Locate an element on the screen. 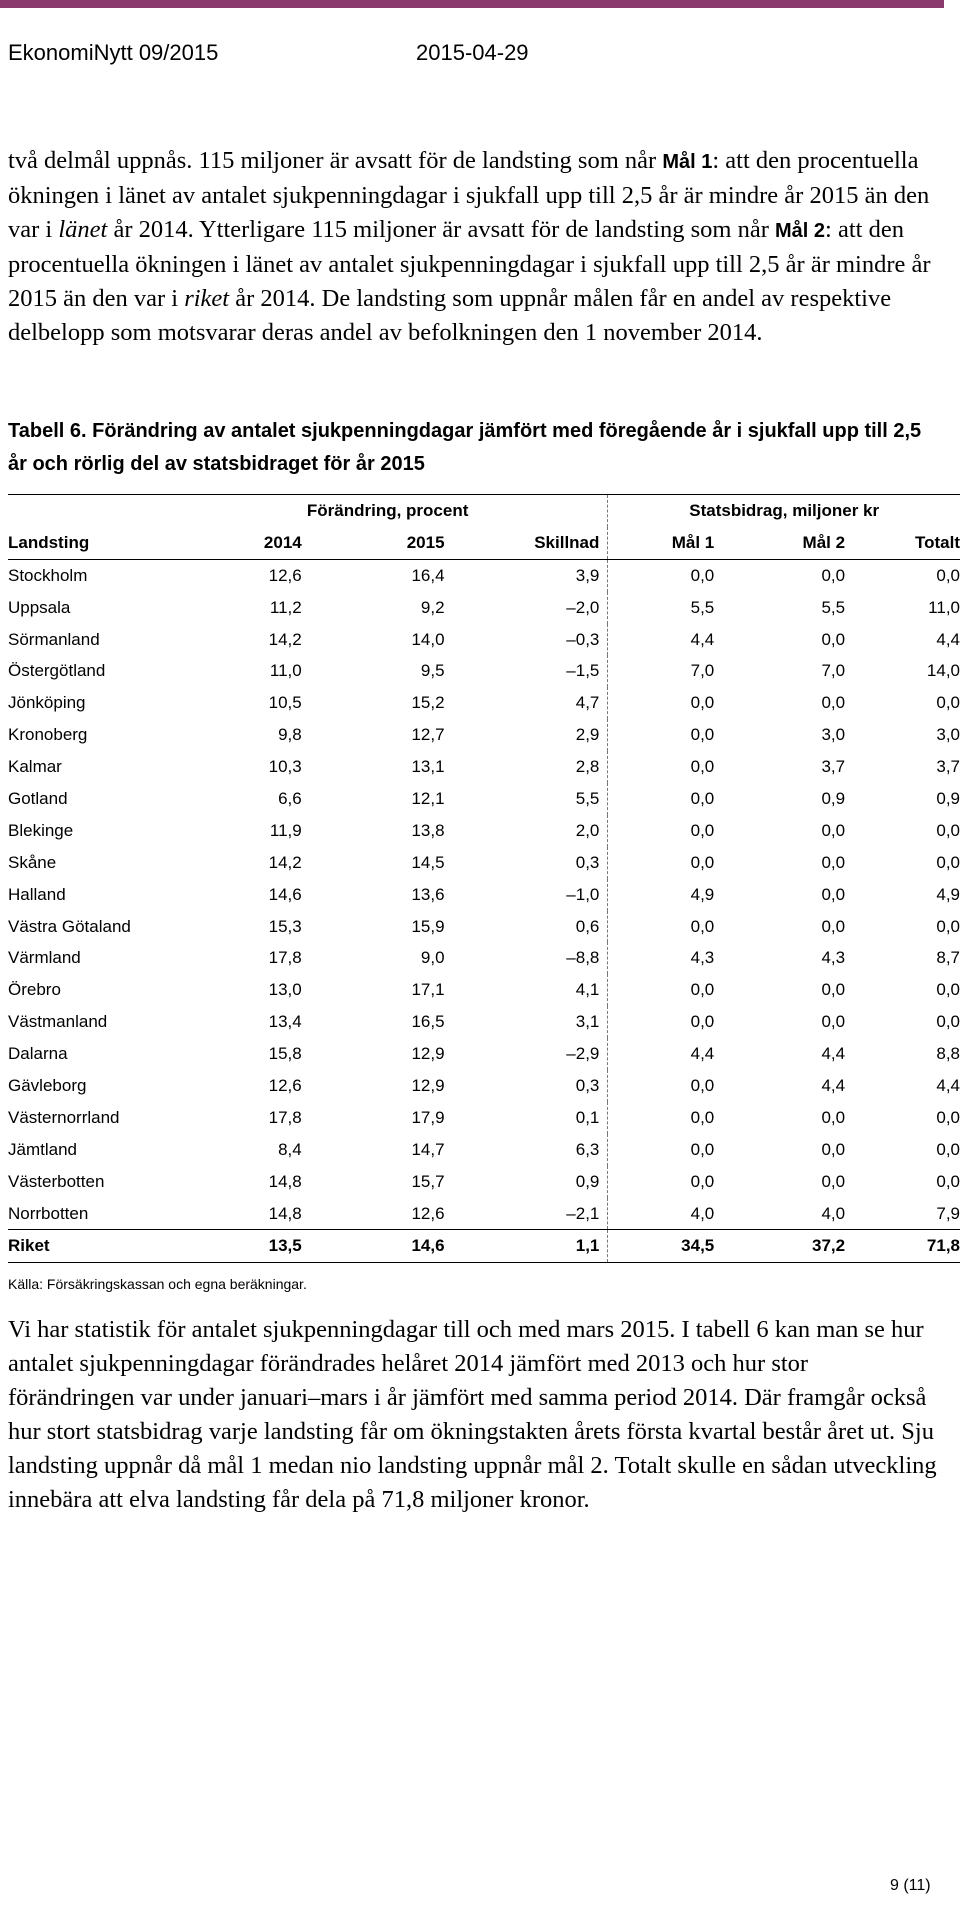 The height and width of the screenshot is (1924, 960). cell-skillnad: –0,3 is located at coordinates (583, 639).